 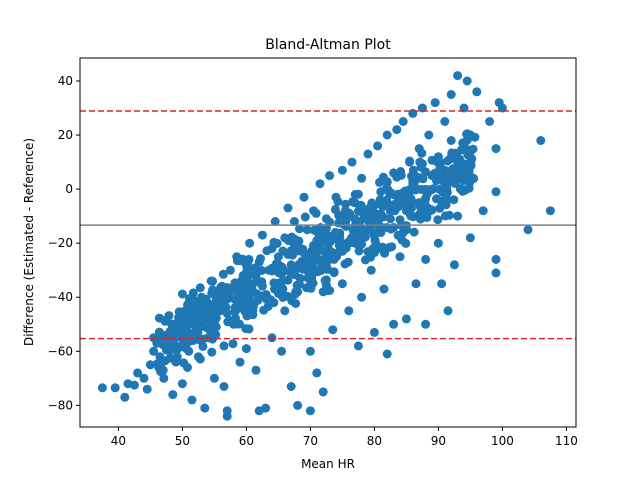 I want to click on y-tick-label: 0, so click(x=69, y=189).